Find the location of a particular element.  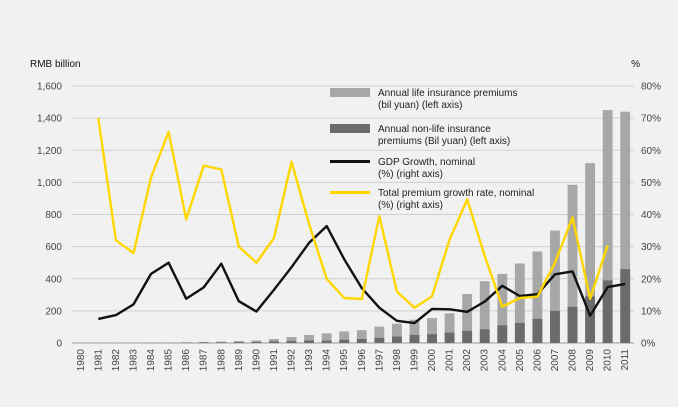

x-tick-label: 2007 is located at coordinates (555, 360).